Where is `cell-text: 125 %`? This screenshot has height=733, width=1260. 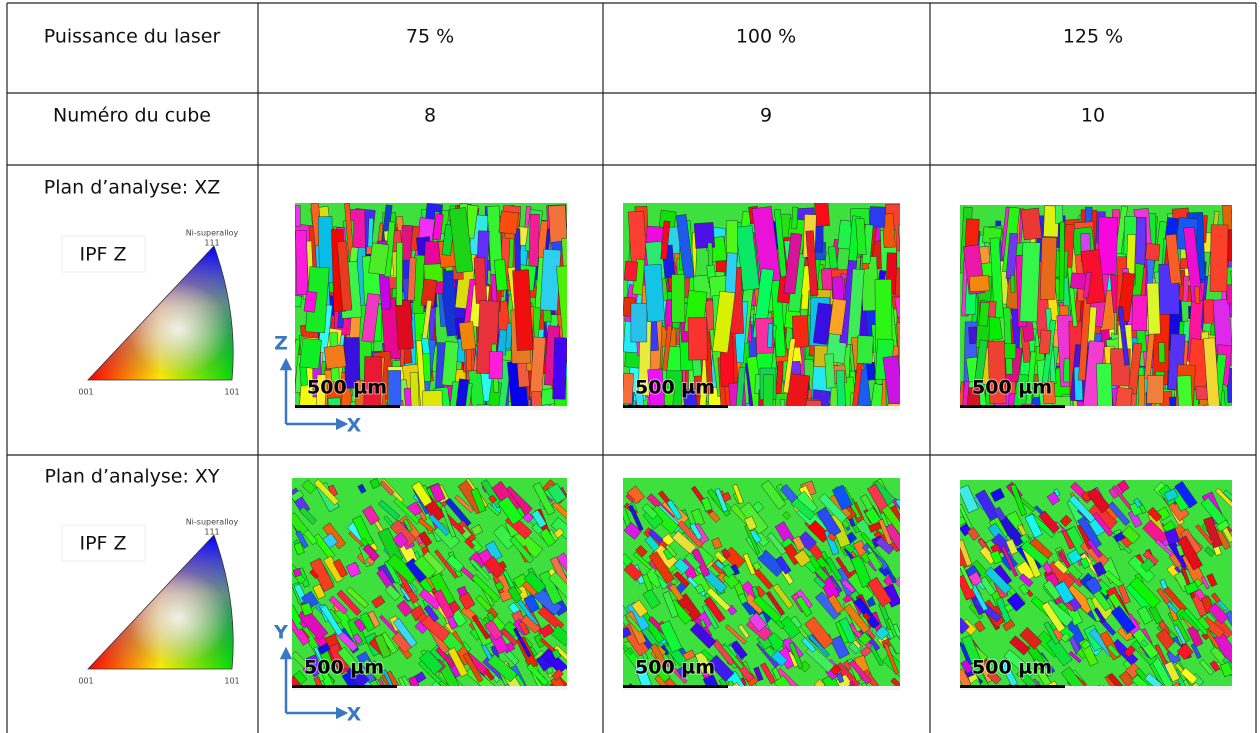
cell-text: 125 % is located at coordinates (1093, 37).